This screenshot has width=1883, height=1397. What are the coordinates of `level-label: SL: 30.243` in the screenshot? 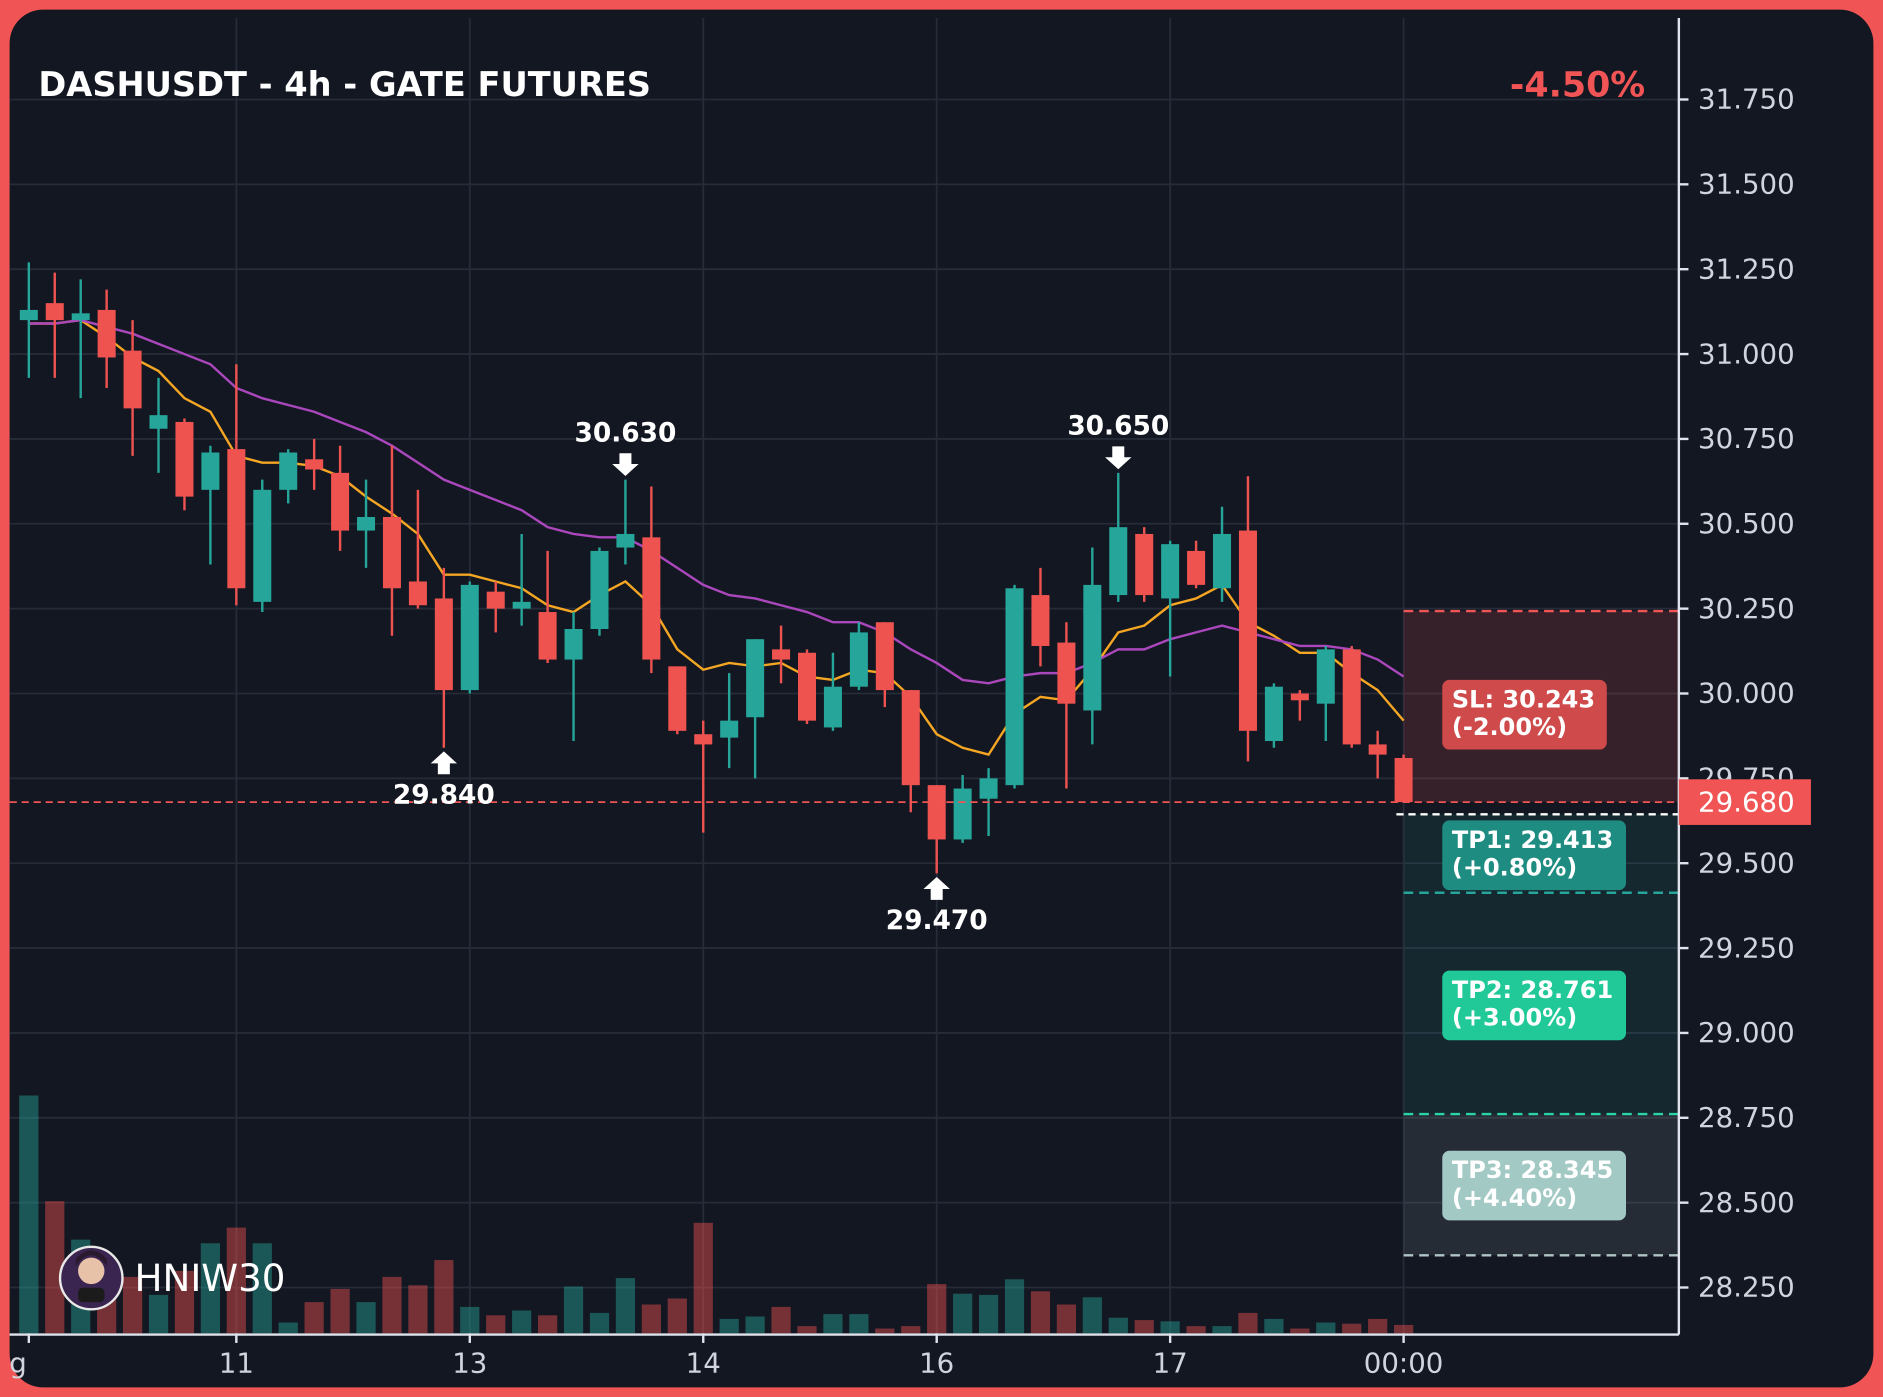 It's located at (1523, 699).